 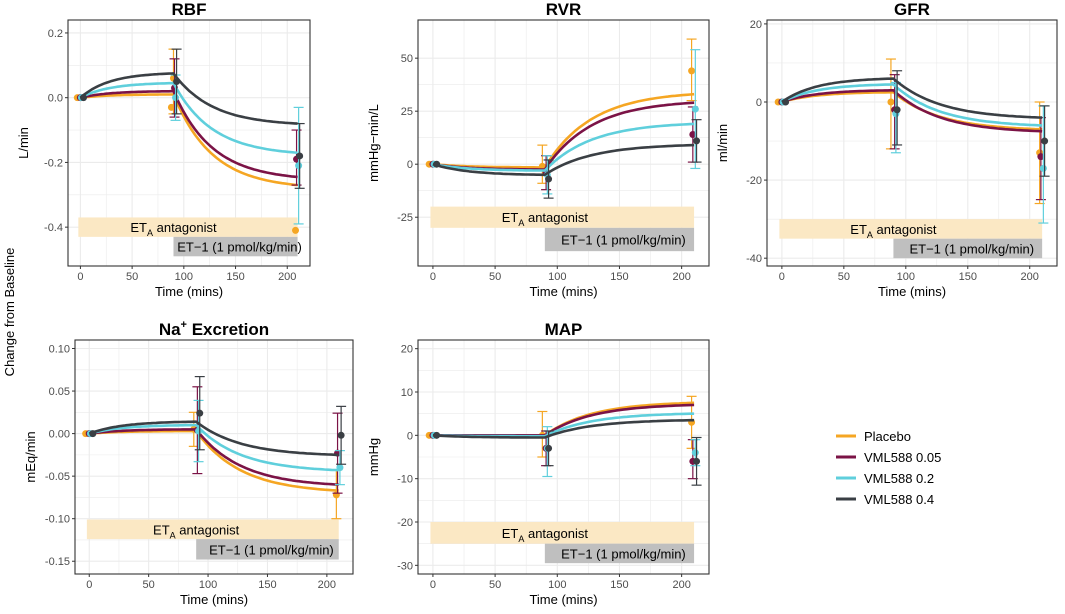 What do you see at coordinates (623, 239) in the screenshot?
I see `et1-label: ET−1 (1 pmol/kg/min)` at bounding box center [623, 239].